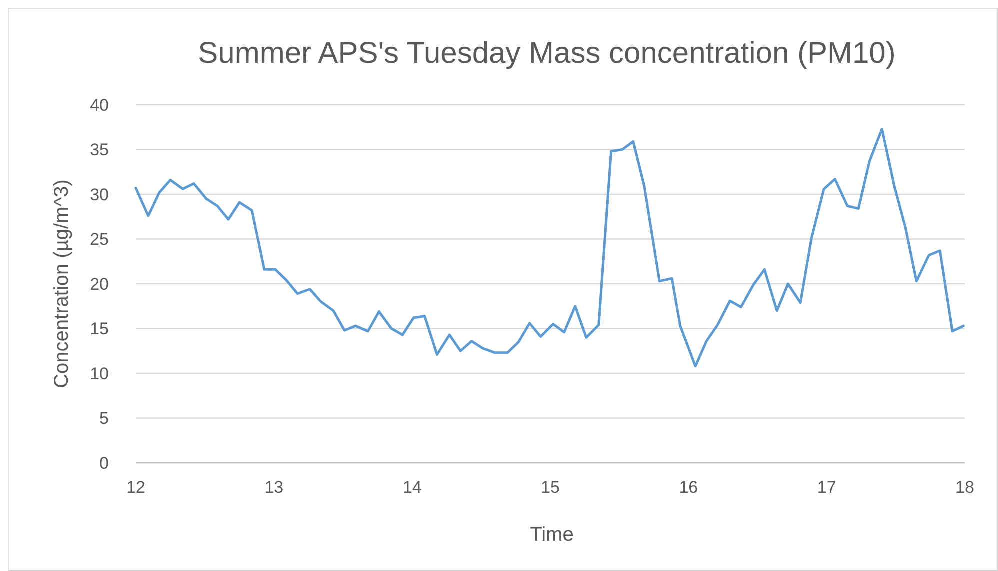 The image size is (998, 571). What do you see at coordinates (552, 535) in the screenshot?
I see `x-axis-title: Time` at bounding box center [552, 535].